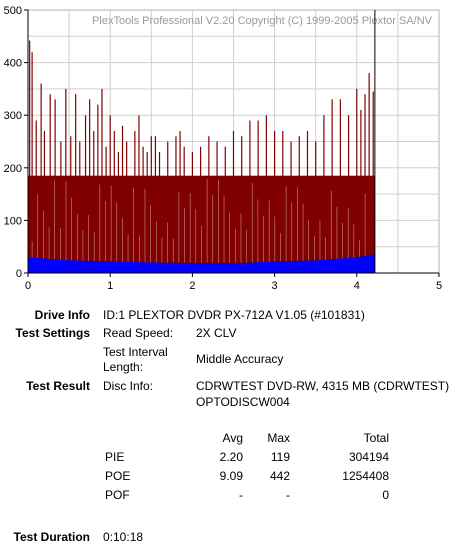  What do you see at coordinates (385, 495) in the screenshot?
I see `stats-row-total: 0` at bounding box center [385, 495].